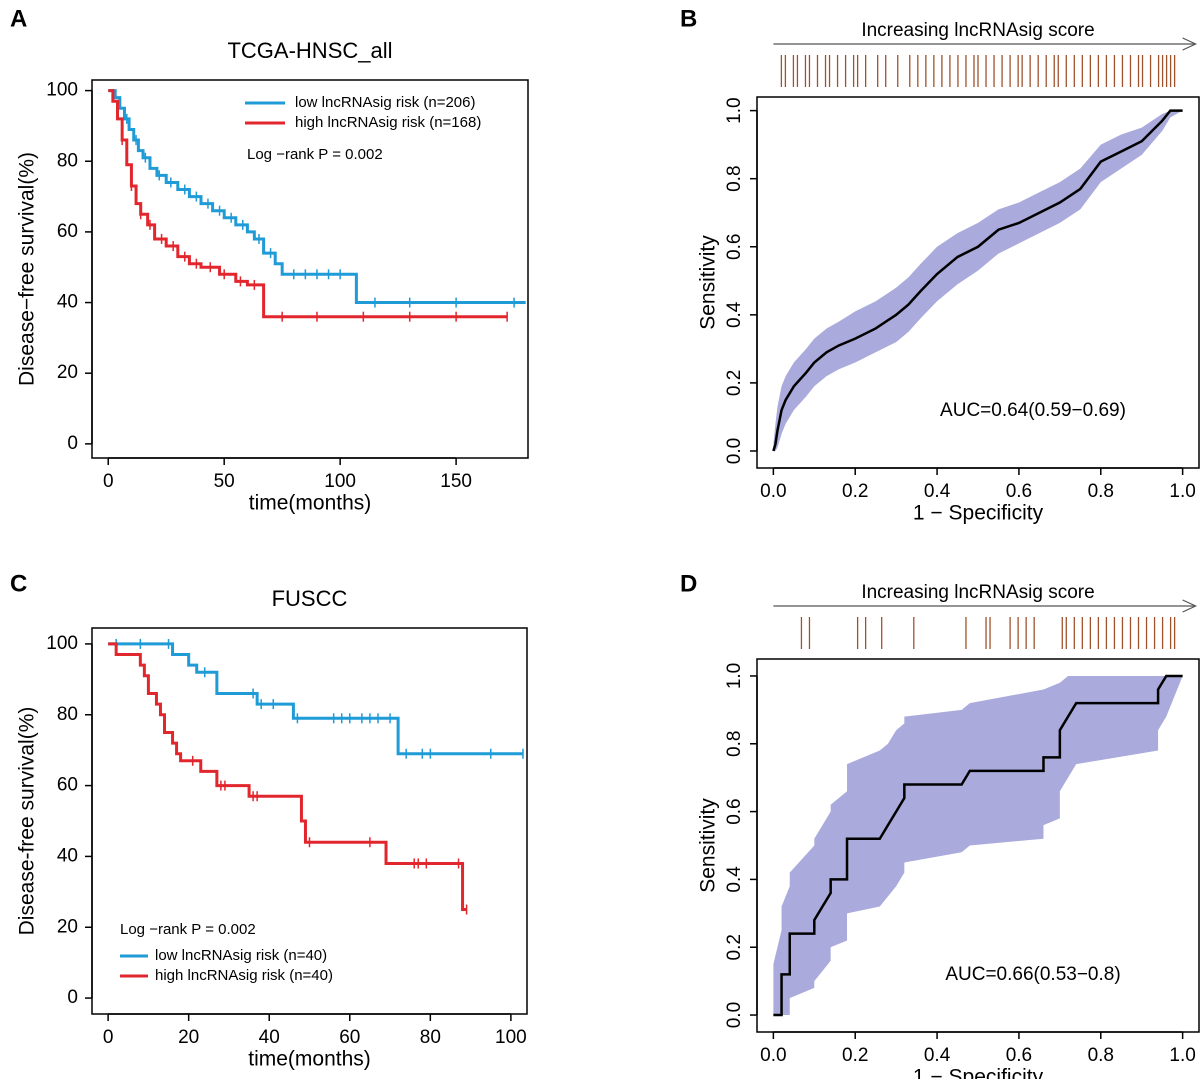 The width and height of the screenshot is (1200, 1079). Describe the element at coordinates (27, 821) in the screenshot. I see `y-axis-label: Disease-free survival(%)` at that location.